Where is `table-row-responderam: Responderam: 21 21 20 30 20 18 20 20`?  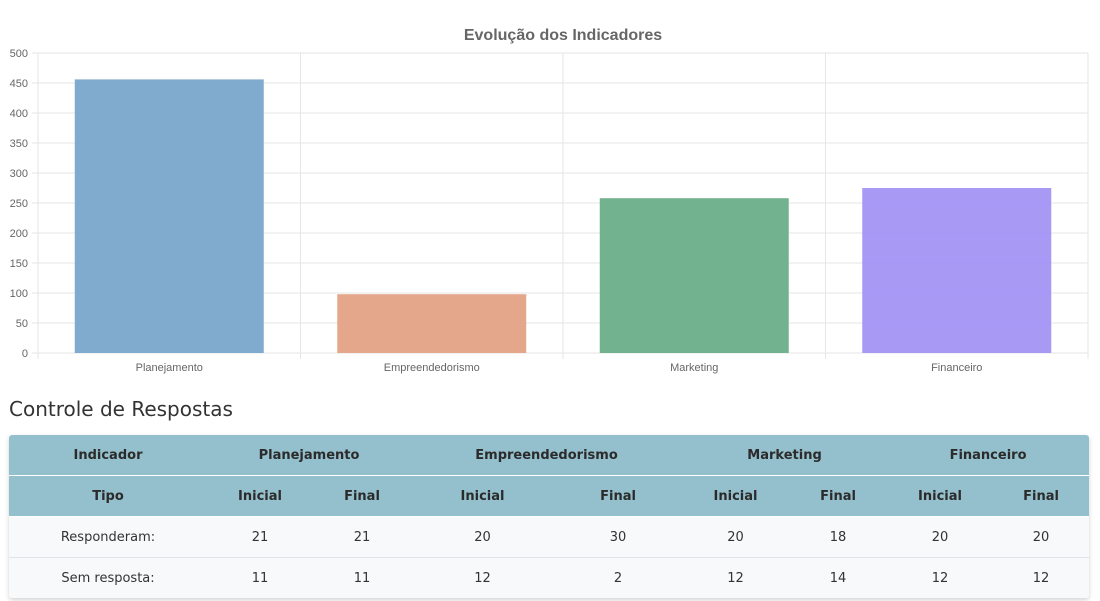
table-row-responderam: Responderam: 21 21 20 30 20 18 20 20 is located at coordinates (549, 537).